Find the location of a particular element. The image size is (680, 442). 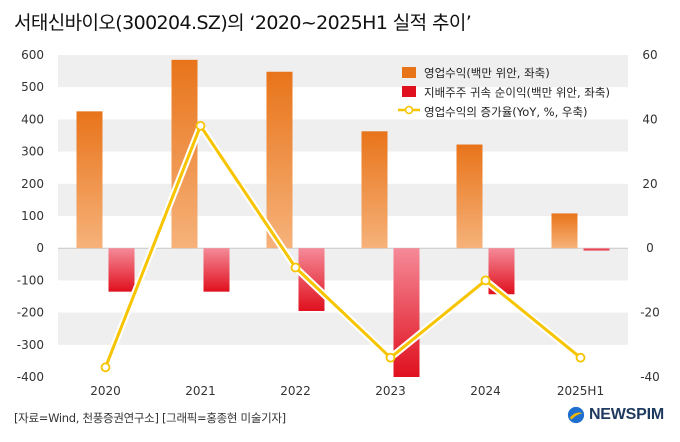

left-tick-label: 500 is located at coordinates (32, 87).